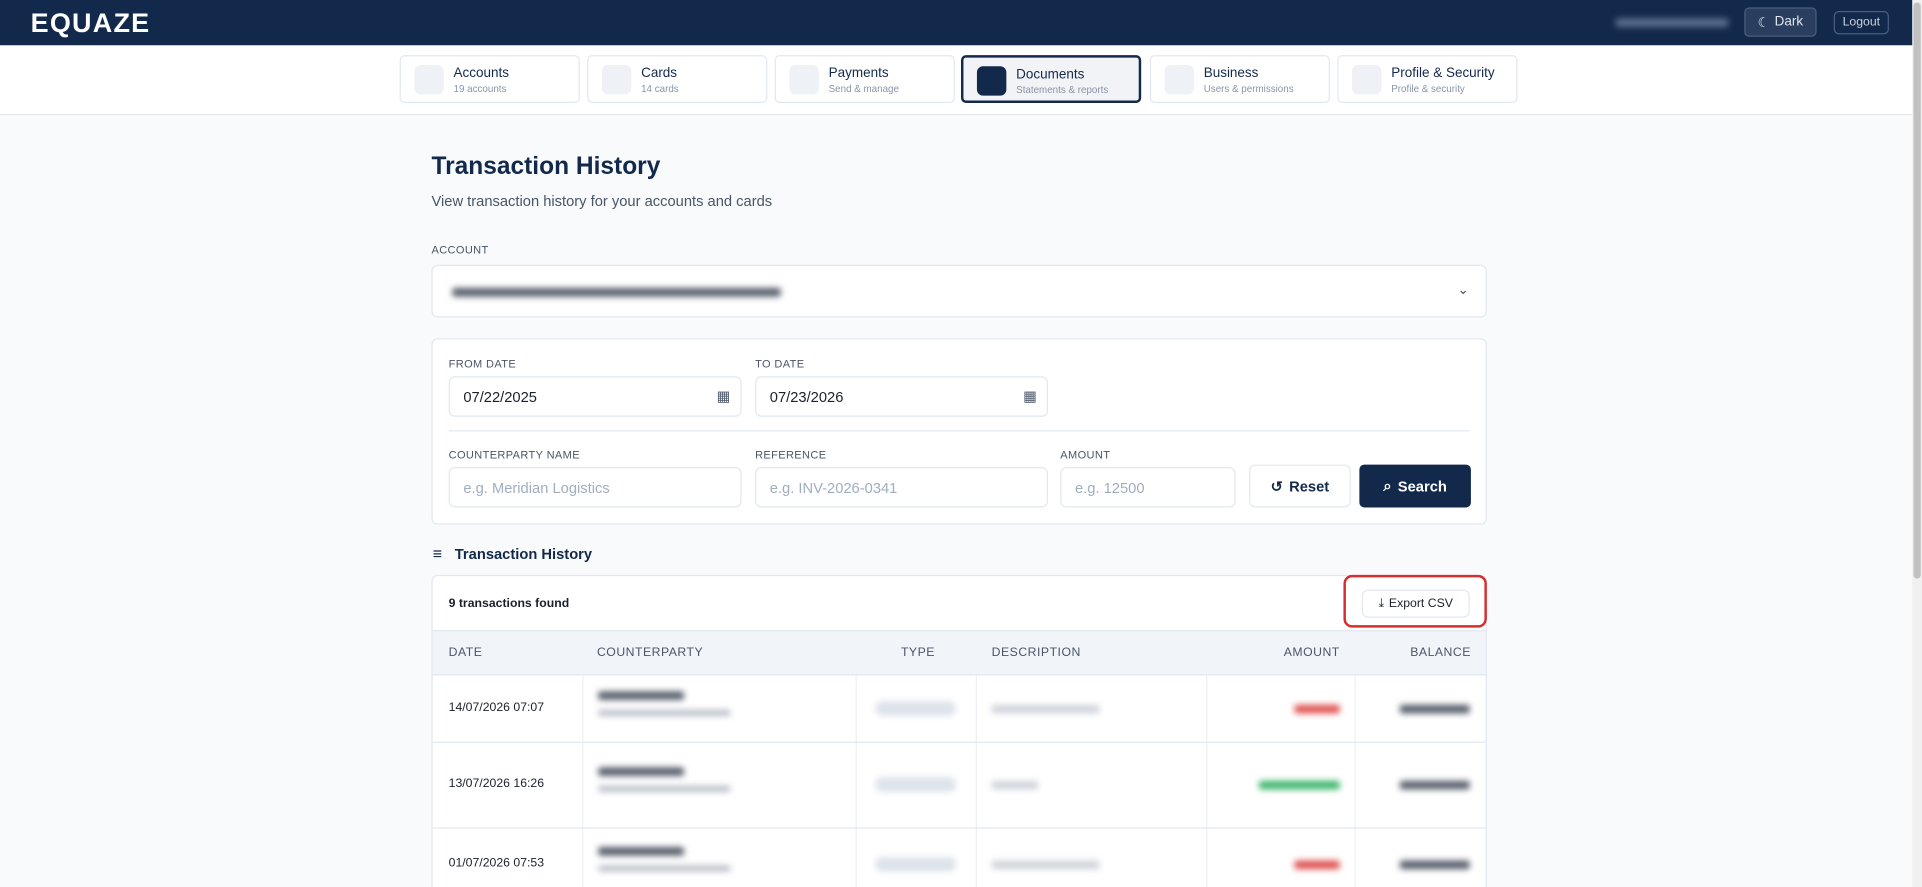 This screenshot has width=1922, height=887. I want to click on label: FROM DATE, so click(482, 364).